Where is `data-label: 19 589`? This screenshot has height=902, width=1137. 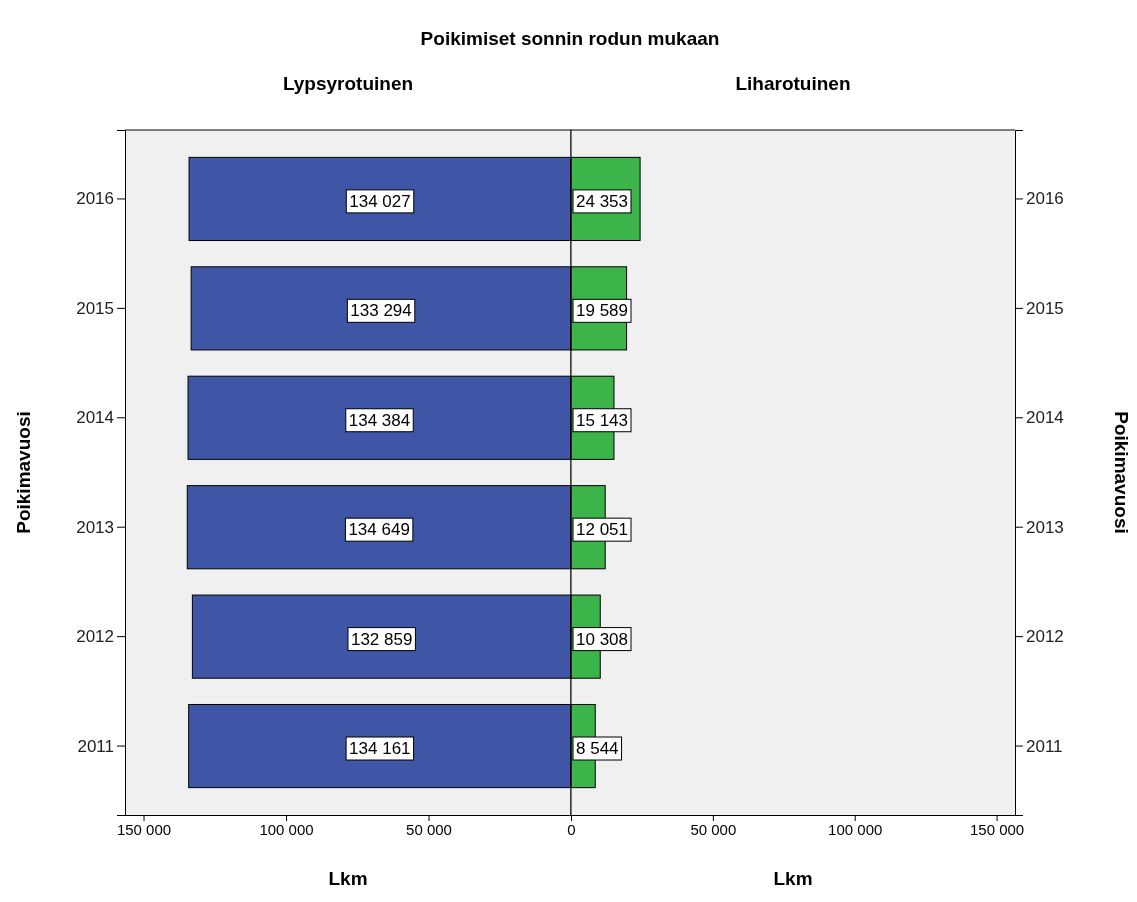 data-label: 19 589 is located at coordinates (602, 311).